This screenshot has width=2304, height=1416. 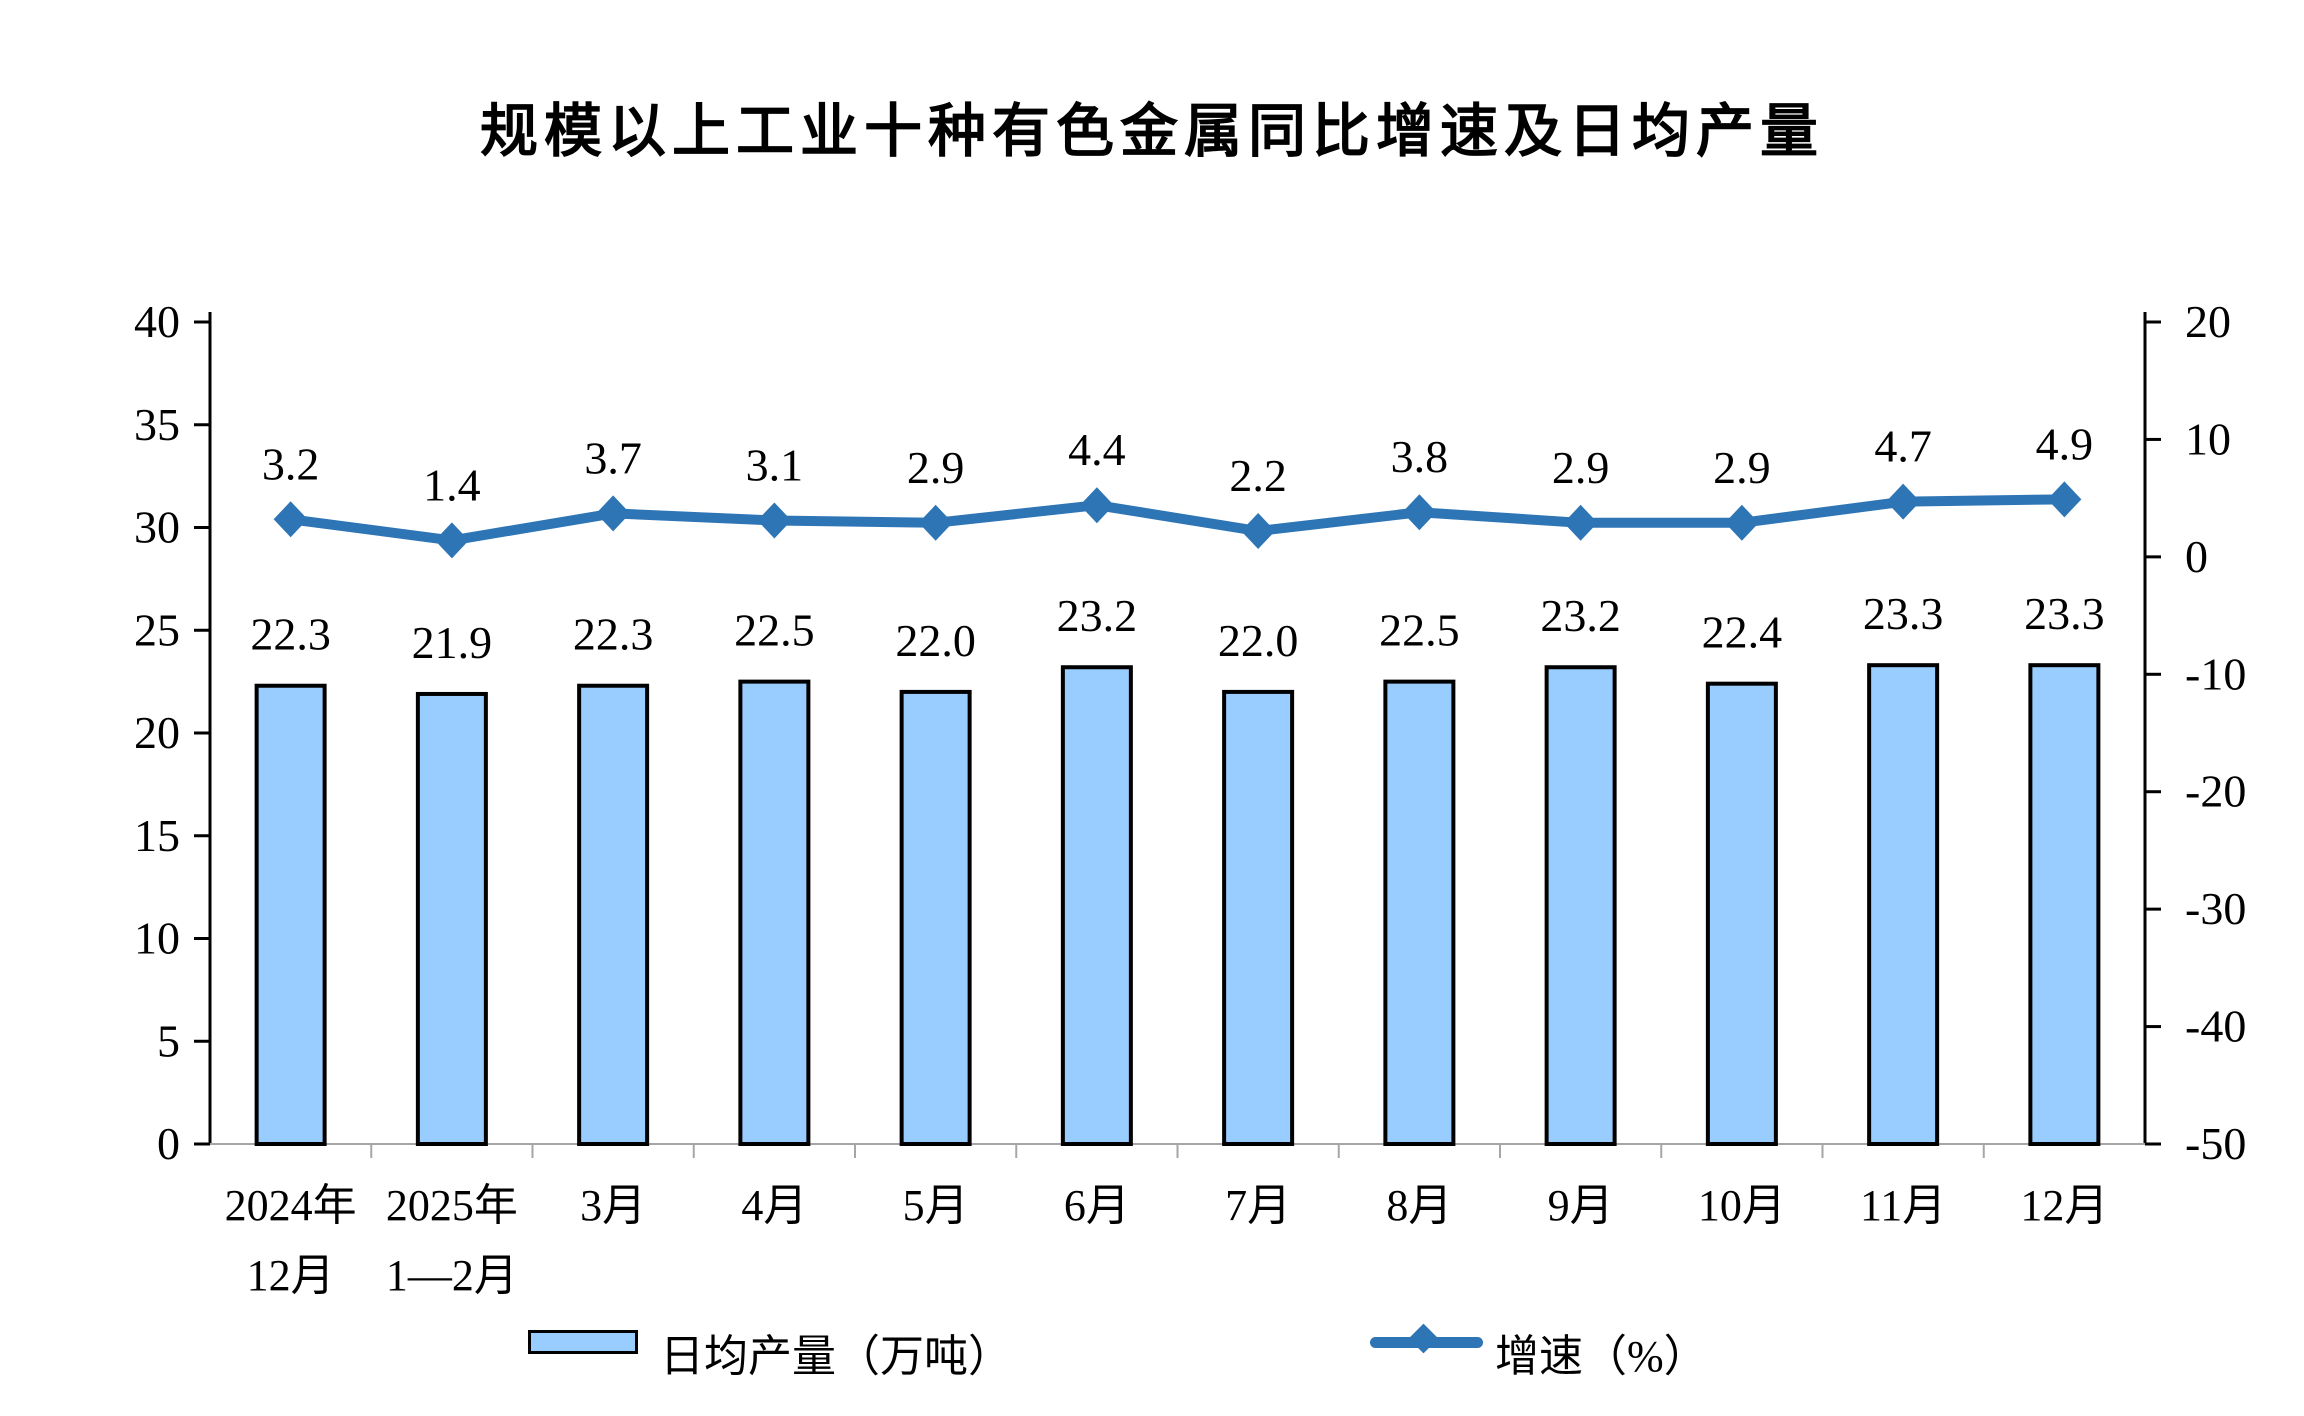 What do you see at coordinates (1097, 449) in the screenshot?
I see `line-value-label: 4.4` at bounding box center [1097, 449].